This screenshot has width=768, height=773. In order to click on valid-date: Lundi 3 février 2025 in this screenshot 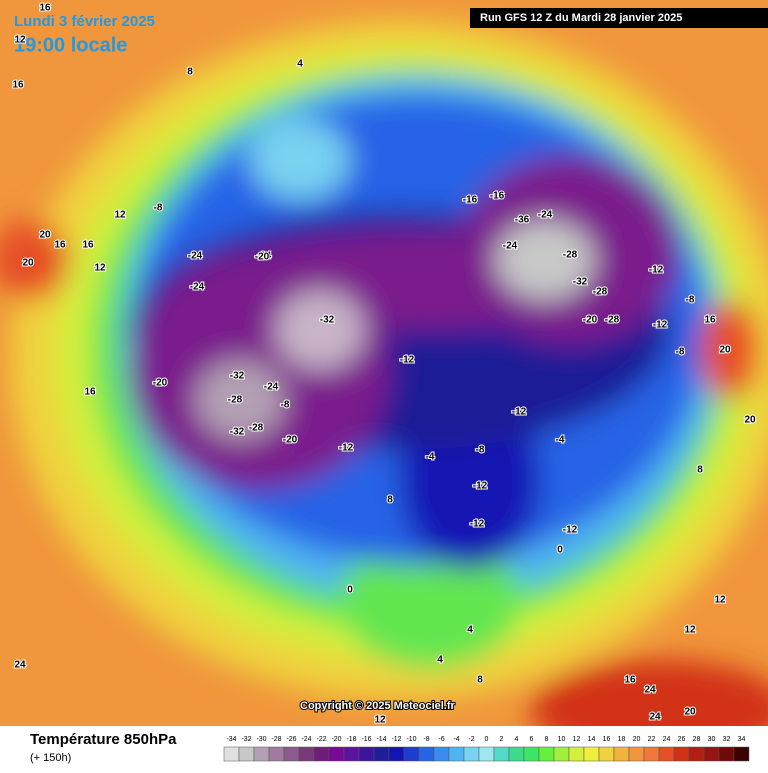, I will do `click(84, 21)`.